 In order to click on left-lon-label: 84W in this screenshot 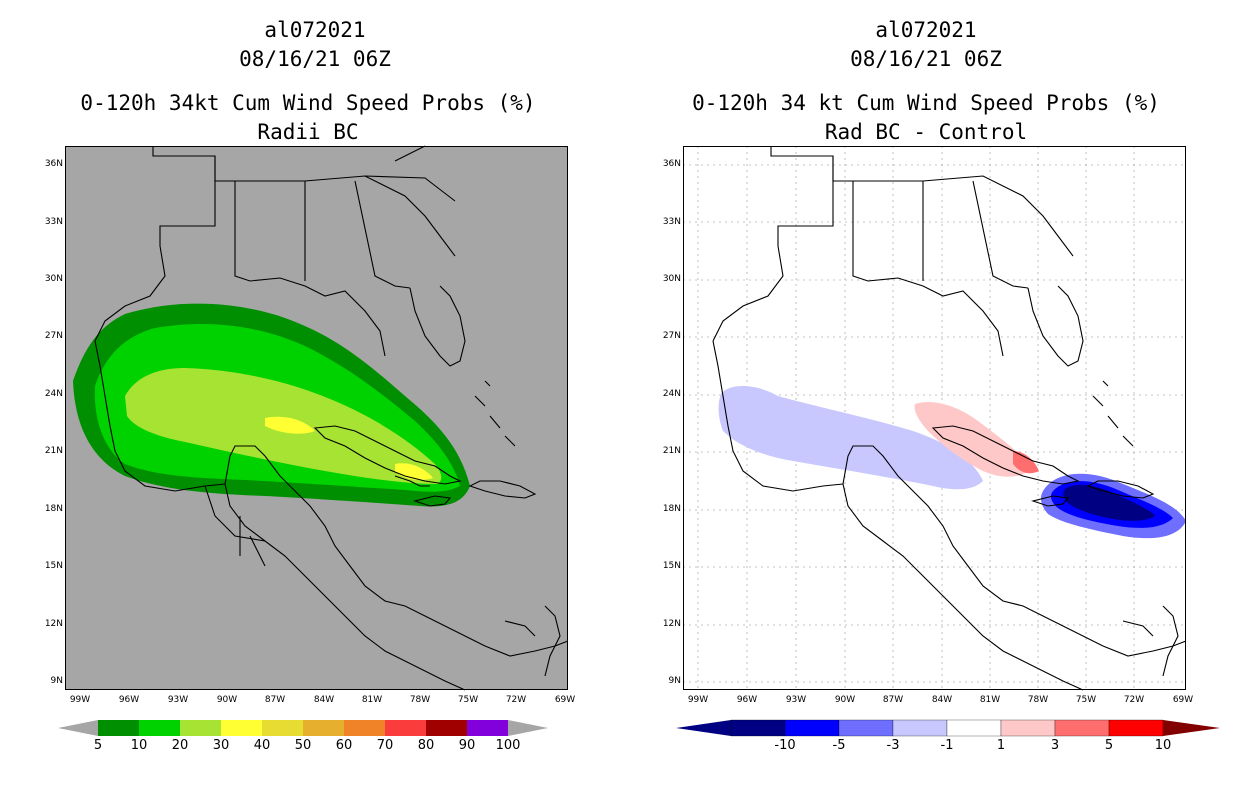, I will do `click(324, 700)`.